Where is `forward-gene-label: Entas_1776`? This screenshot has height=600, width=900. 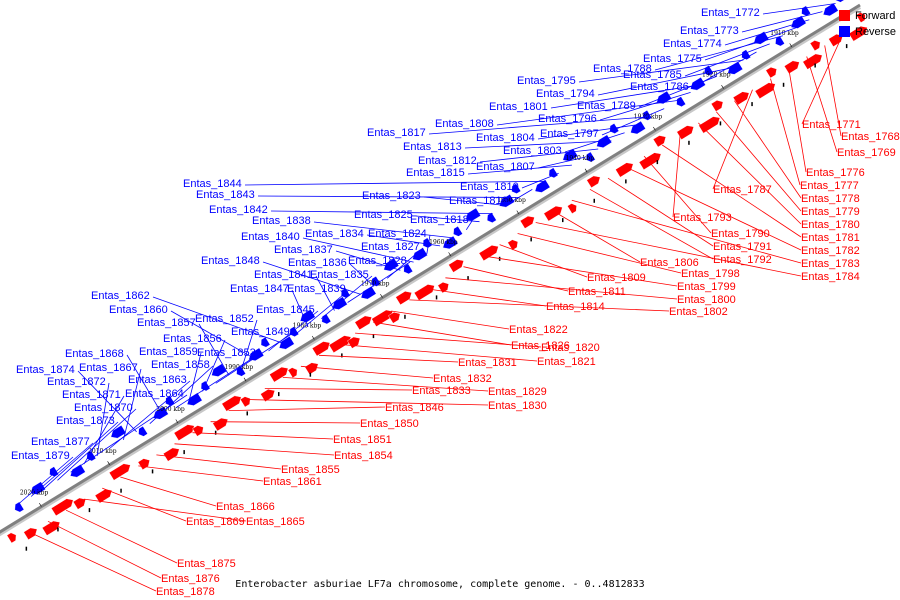
forward-gene-label: Entas_1776 is located at coordinates (835, 173).